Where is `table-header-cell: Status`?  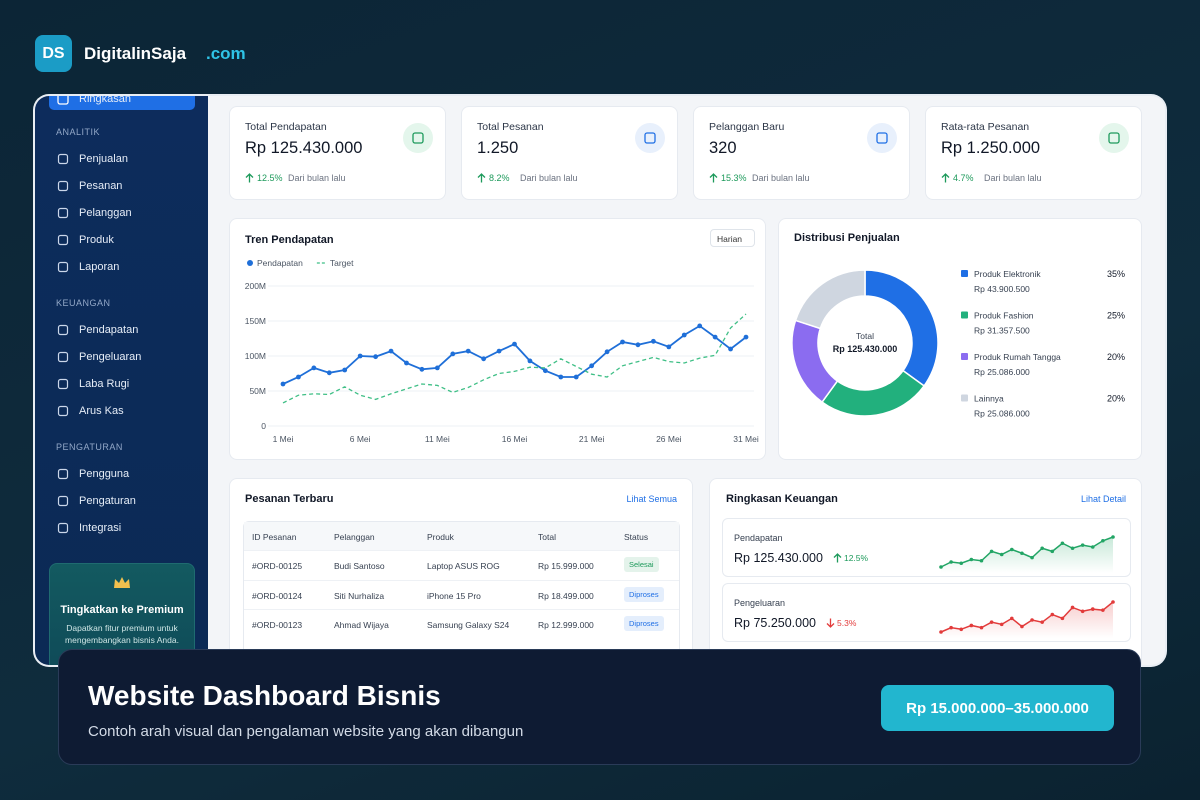 table-header-cell: Status is located at coordinates (636, 537).